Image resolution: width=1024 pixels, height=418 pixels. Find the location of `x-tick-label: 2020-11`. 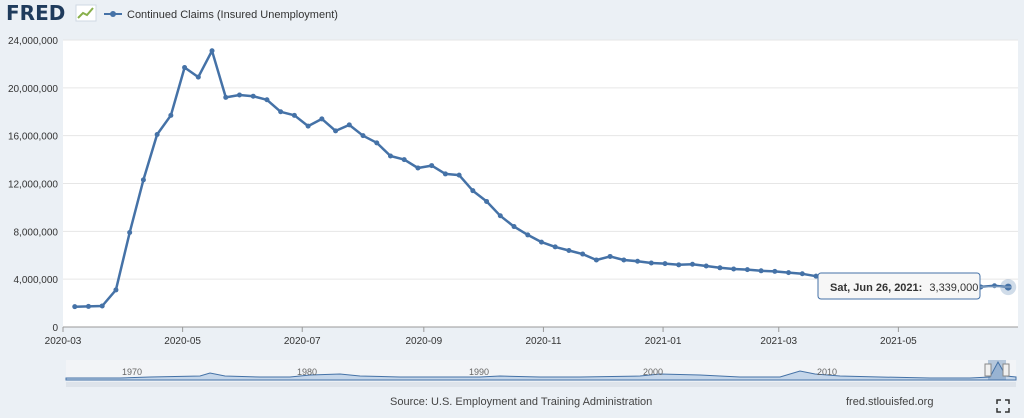

x-tick-label: 2020-11 is located at coordinates (543, 341).